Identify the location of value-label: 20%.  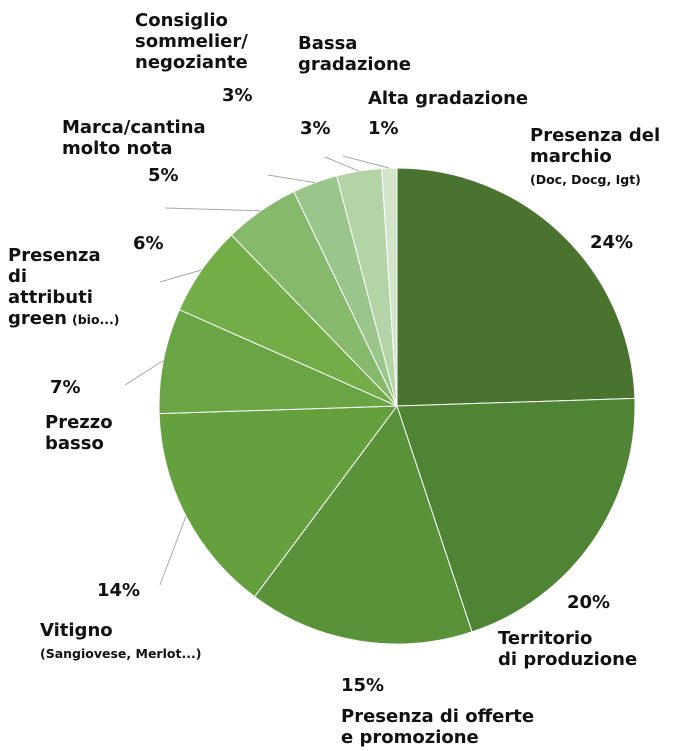
(589, 602).